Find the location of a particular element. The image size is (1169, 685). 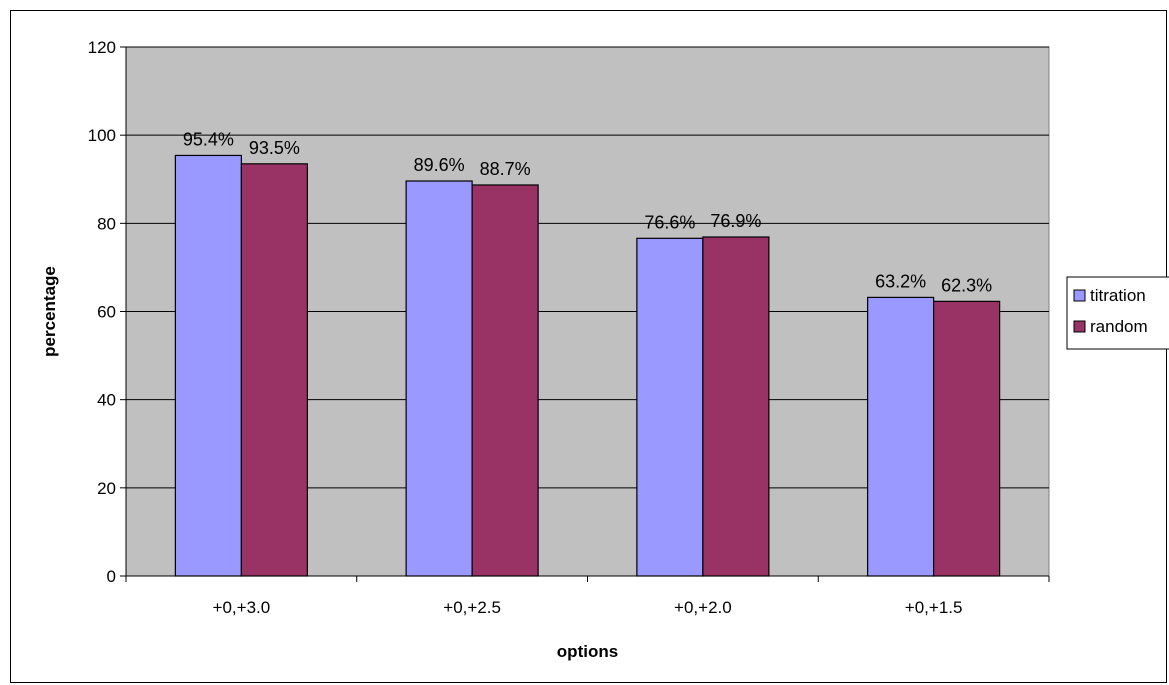

data-label-titration-0: 95.4% is located at coordinates (208, 139).